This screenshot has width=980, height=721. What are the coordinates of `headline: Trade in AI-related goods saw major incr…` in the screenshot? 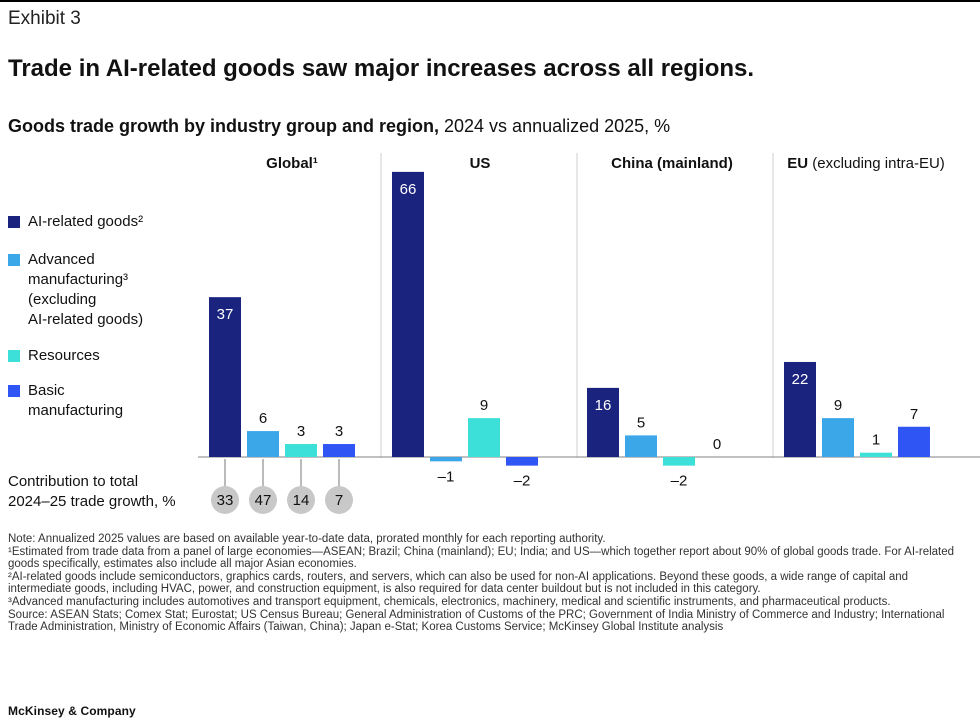 It's located at (381, 68).